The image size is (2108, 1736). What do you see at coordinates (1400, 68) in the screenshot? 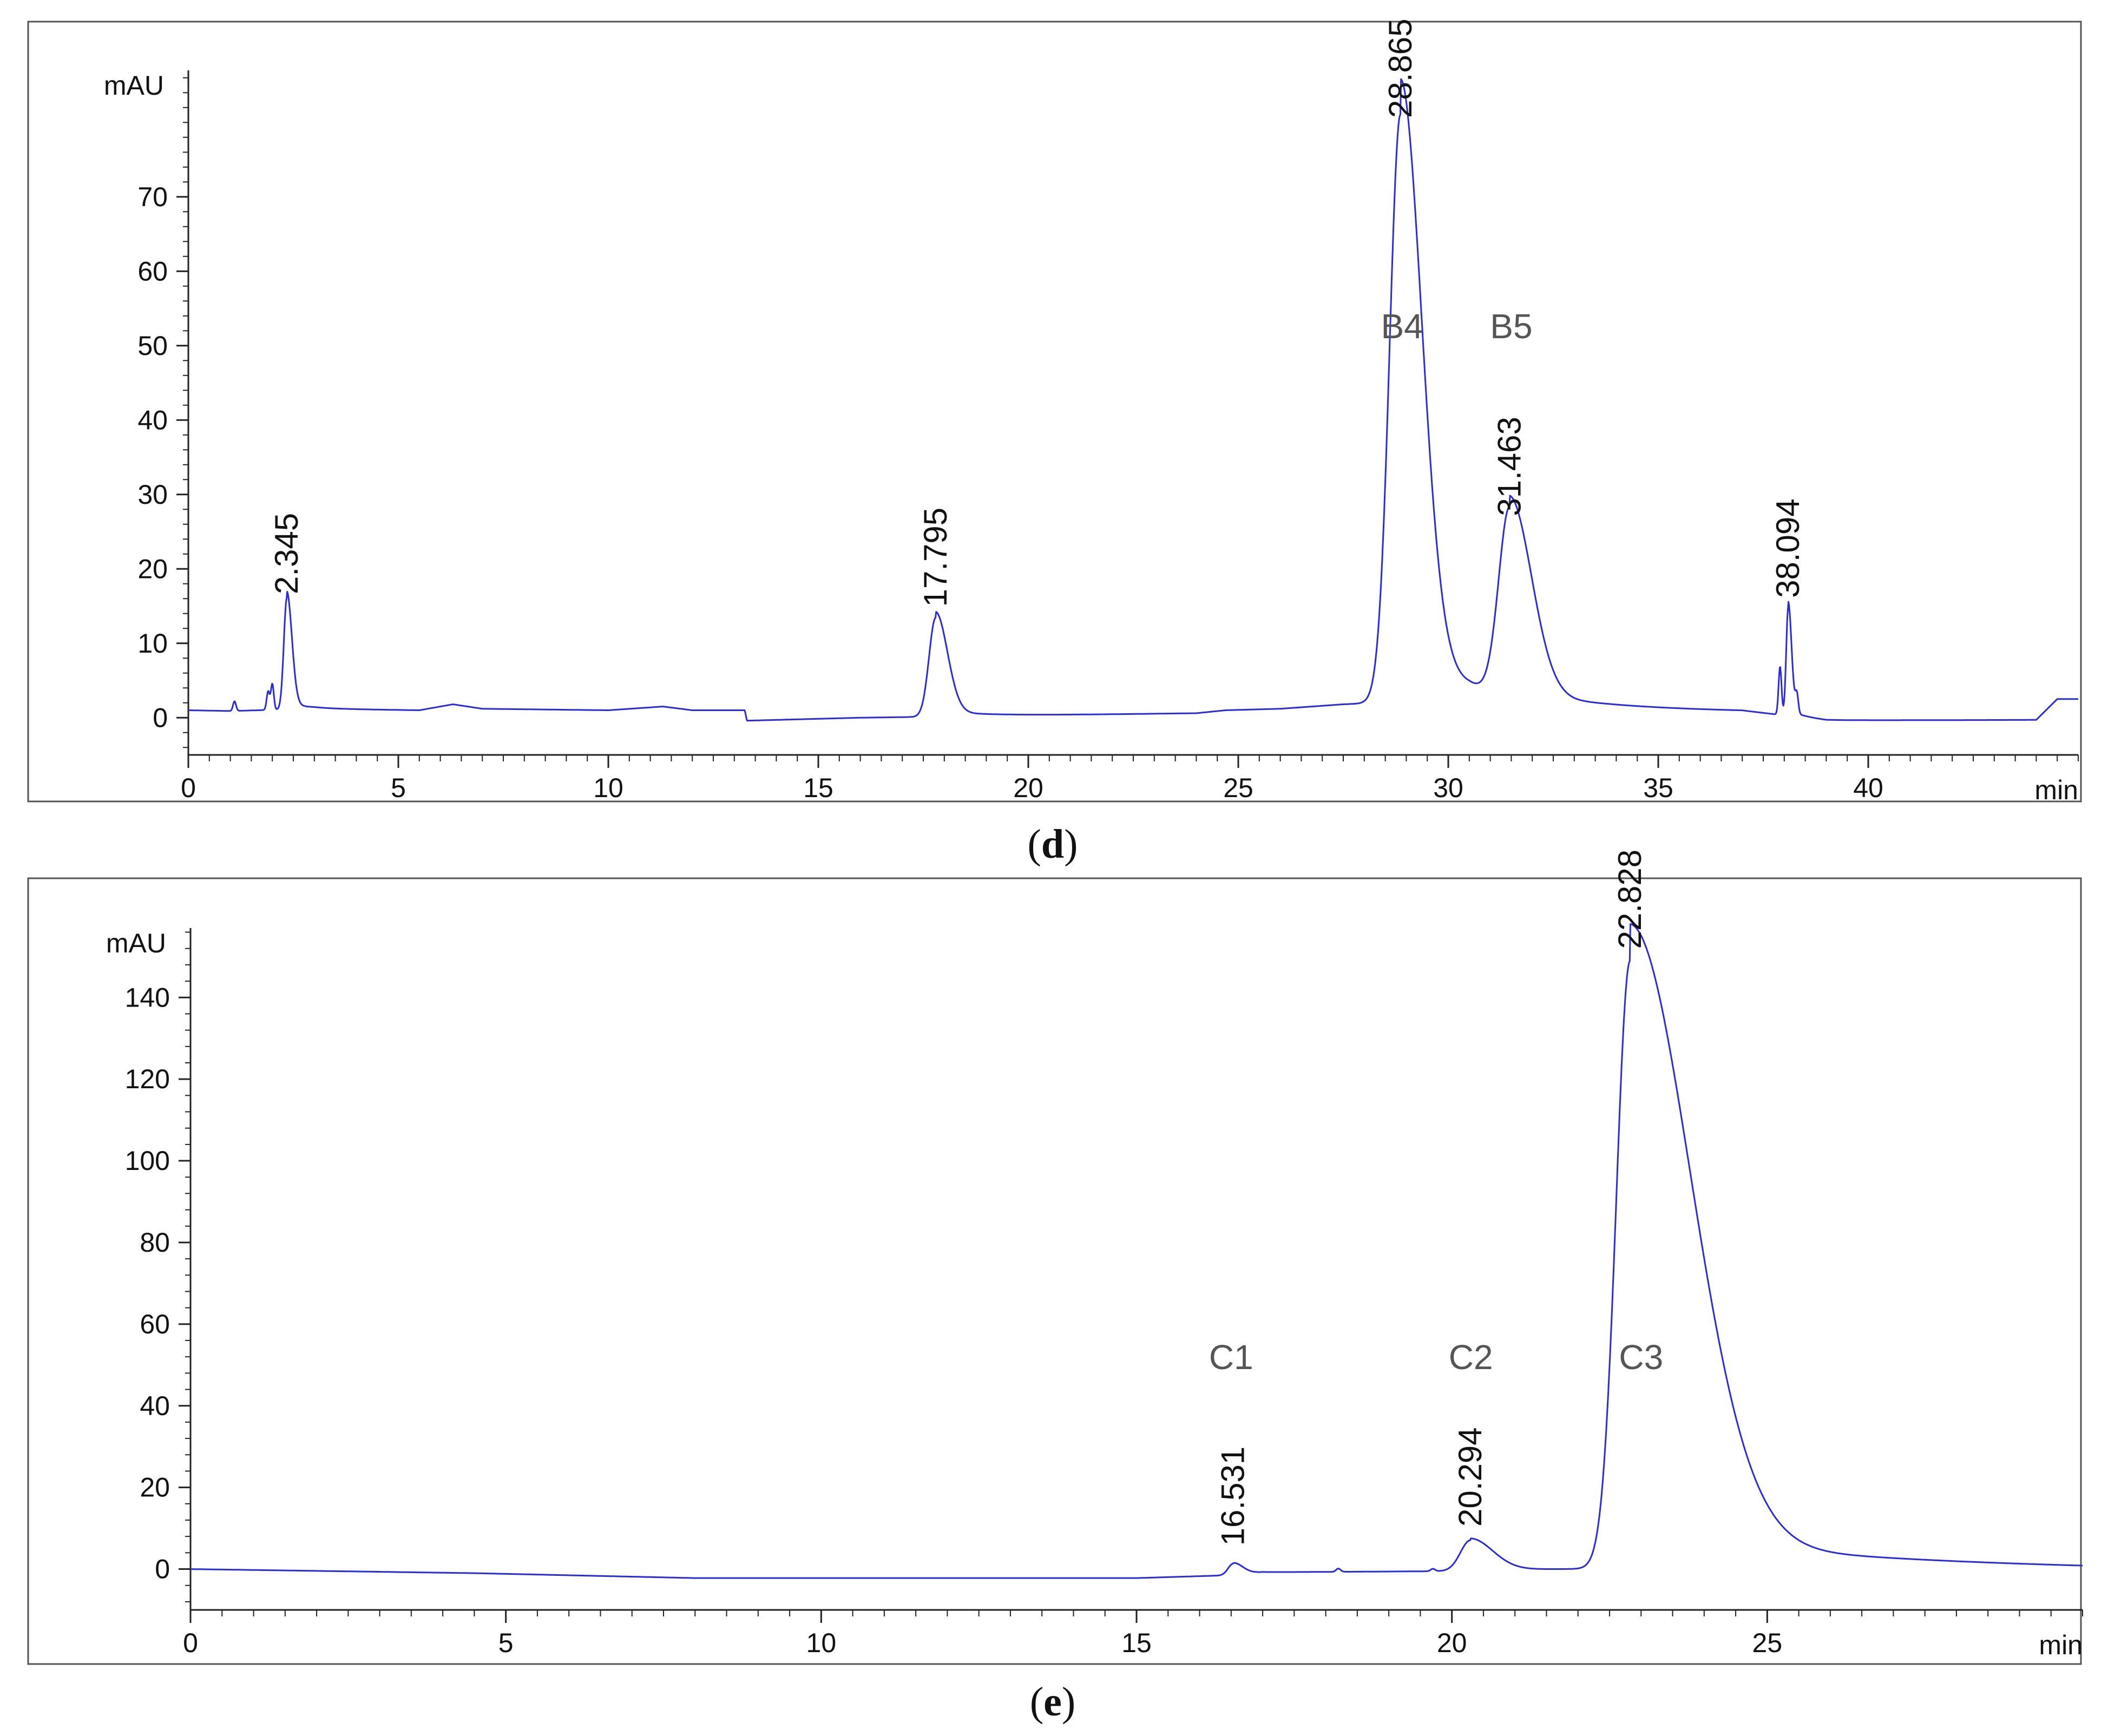
I see `peak-rt-label: 28.865` at bounding box center [1400, 68].